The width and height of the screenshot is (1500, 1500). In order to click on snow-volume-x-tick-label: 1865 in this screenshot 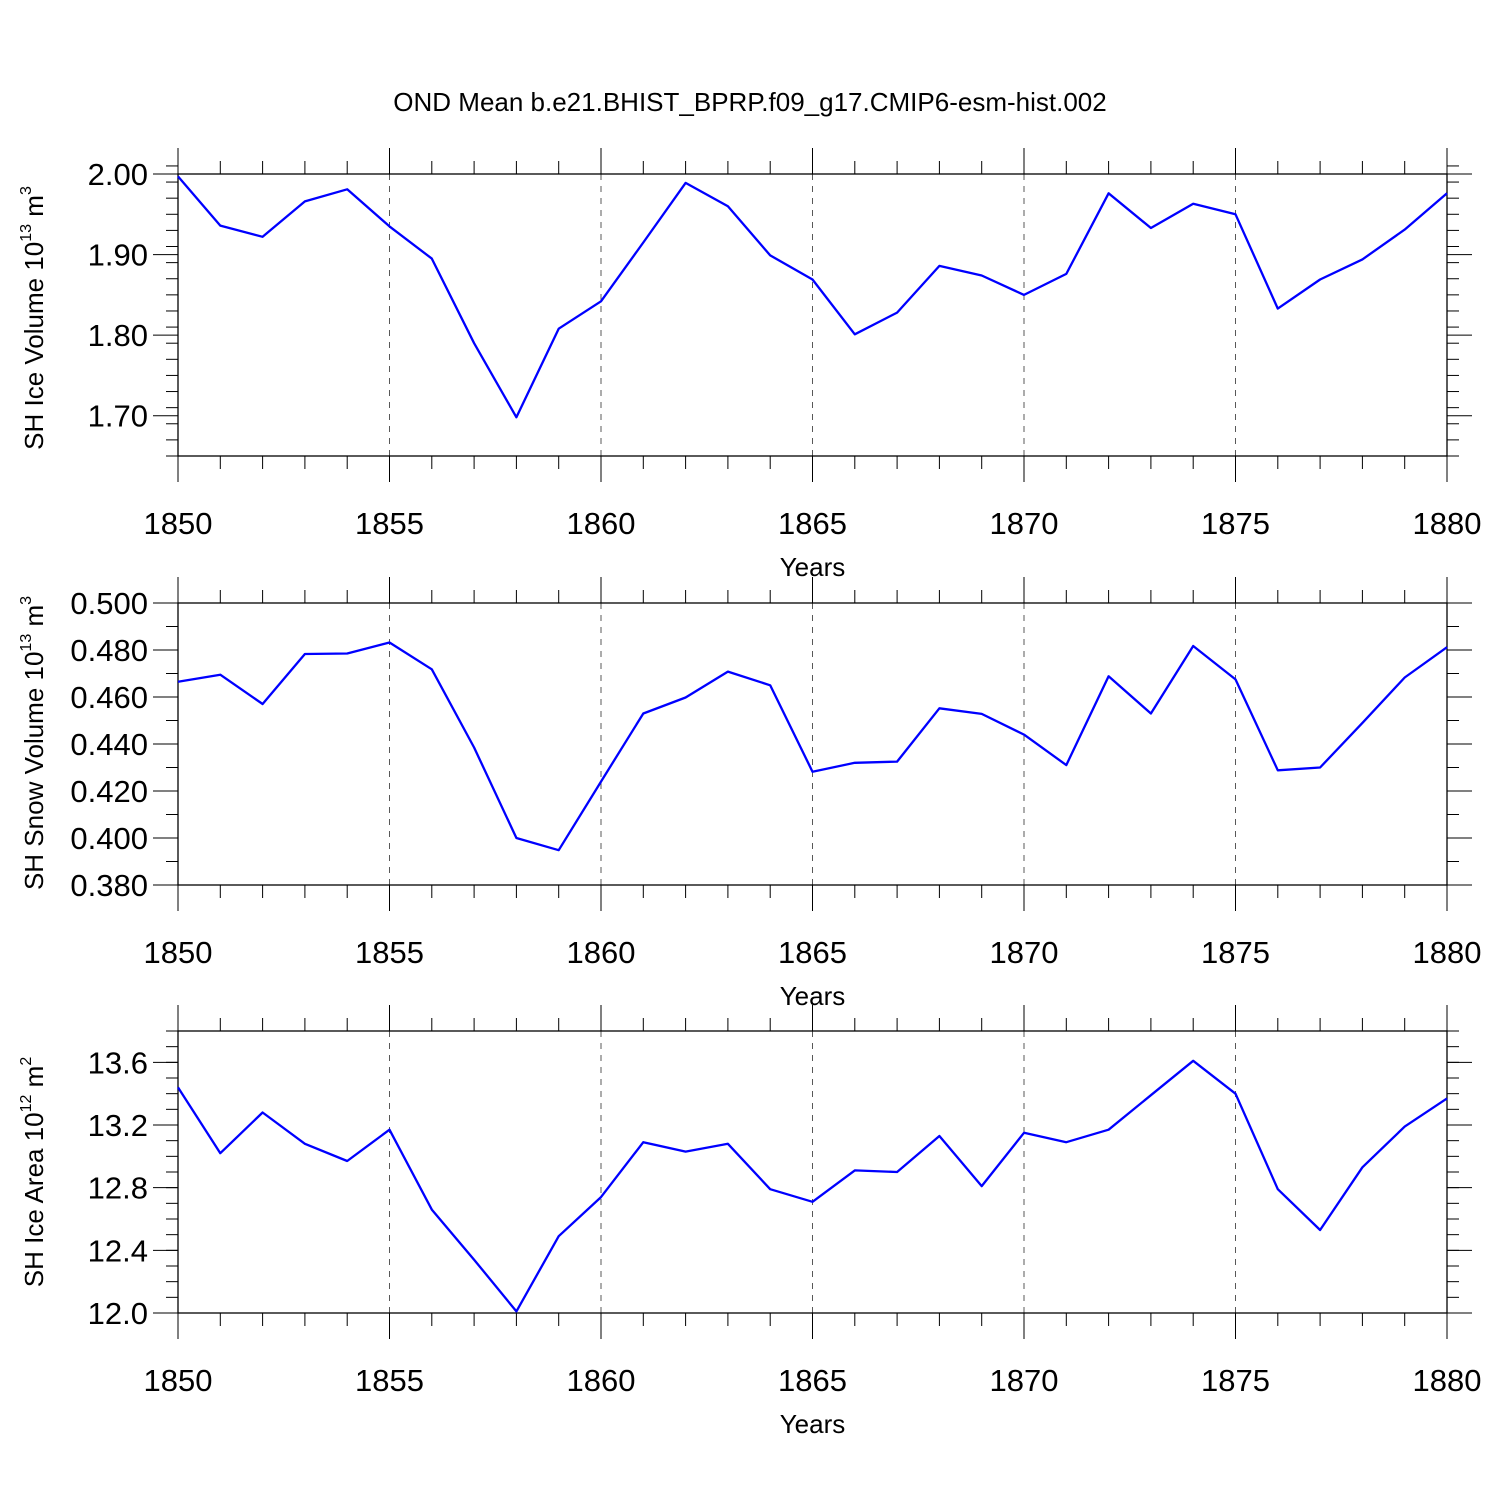, I will do `click(812, 952)`.